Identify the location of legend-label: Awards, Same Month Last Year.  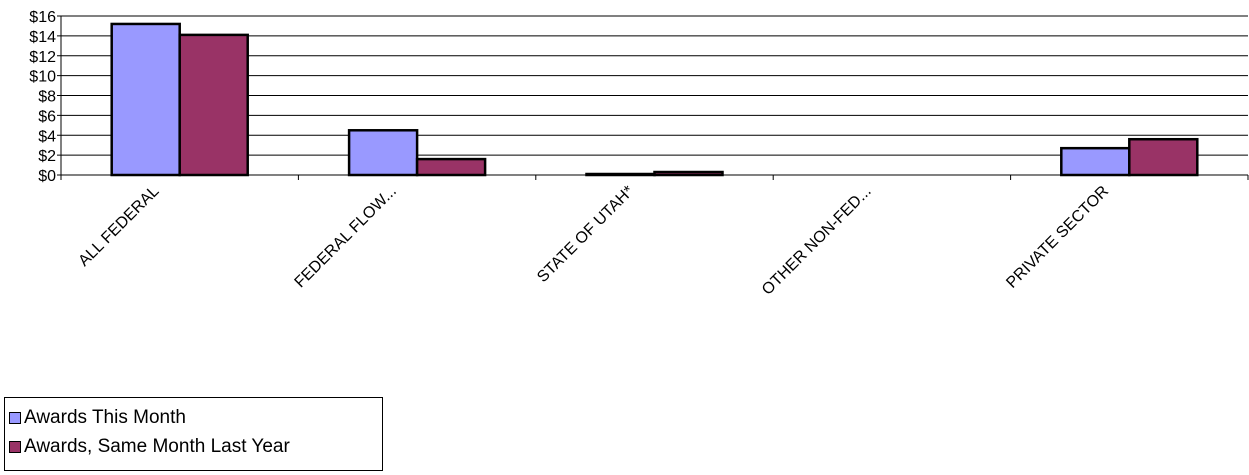
(157, 446).